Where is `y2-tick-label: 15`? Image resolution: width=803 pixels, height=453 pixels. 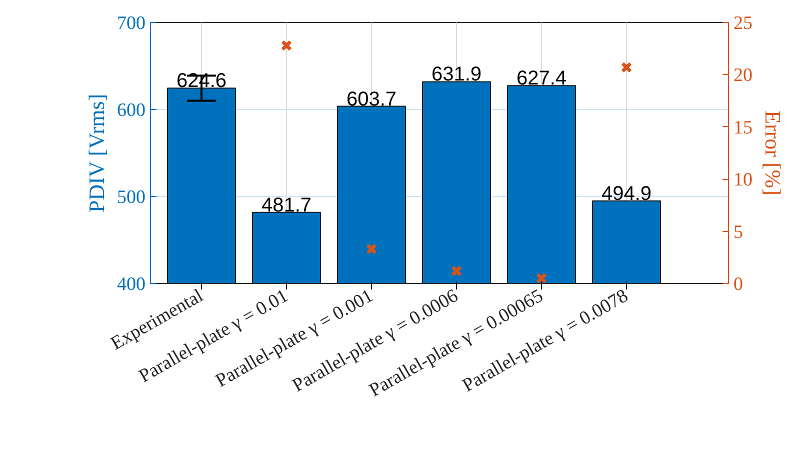 y2-tick-label: 15 is located at coordinates (743, 127).